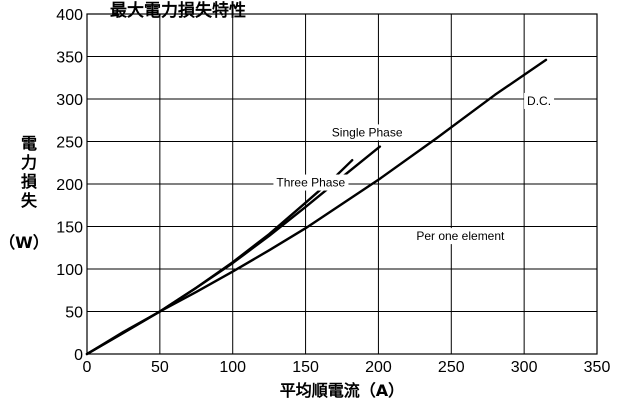 The height and width of the screenshot is (409, 630). What do you see at coordinates (597, 367) in the screenshot?
I see `x-tick-label: 350` at bounding box center [597, 367].